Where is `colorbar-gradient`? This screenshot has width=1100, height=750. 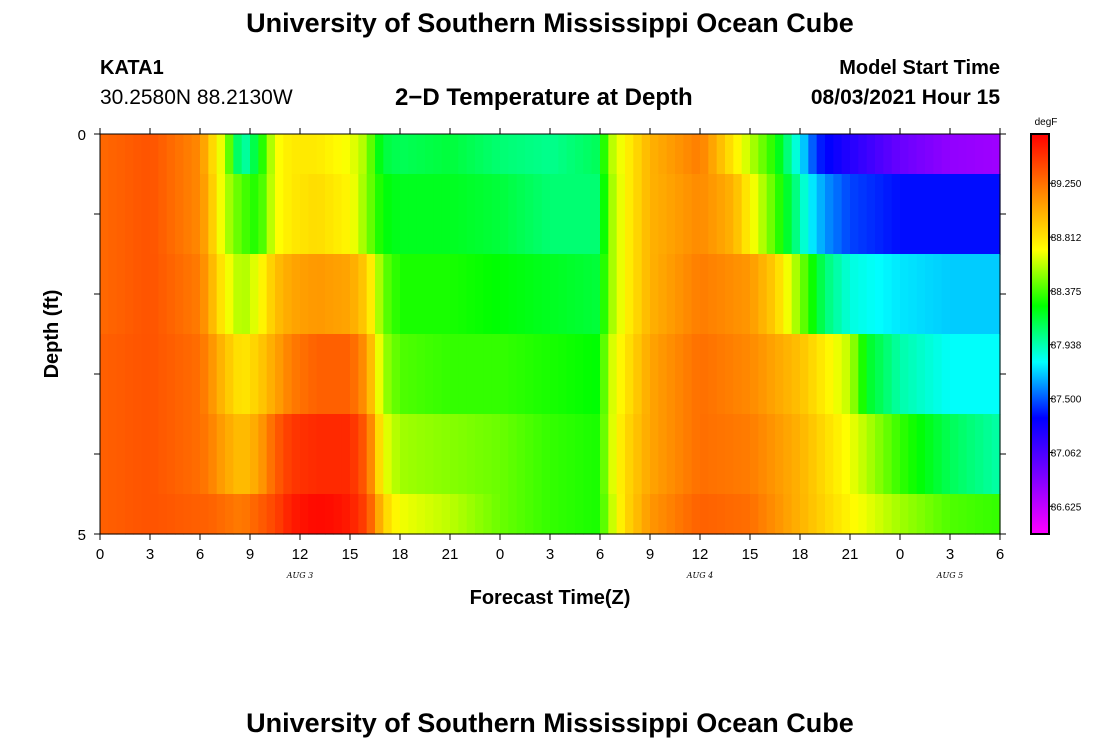 colorbar-gradient is located at coordinates (1040, 334).